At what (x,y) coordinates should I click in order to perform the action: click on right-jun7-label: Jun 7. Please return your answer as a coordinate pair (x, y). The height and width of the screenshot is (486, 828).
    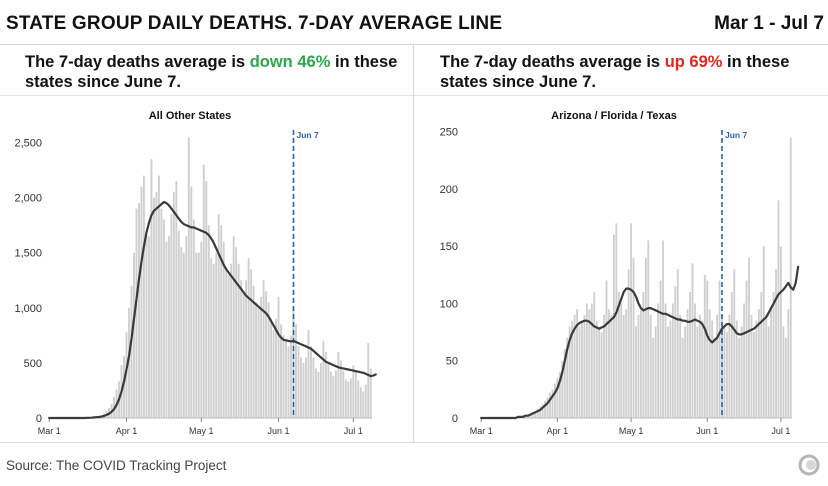
    Looking at the image, I should click on (736, 135).